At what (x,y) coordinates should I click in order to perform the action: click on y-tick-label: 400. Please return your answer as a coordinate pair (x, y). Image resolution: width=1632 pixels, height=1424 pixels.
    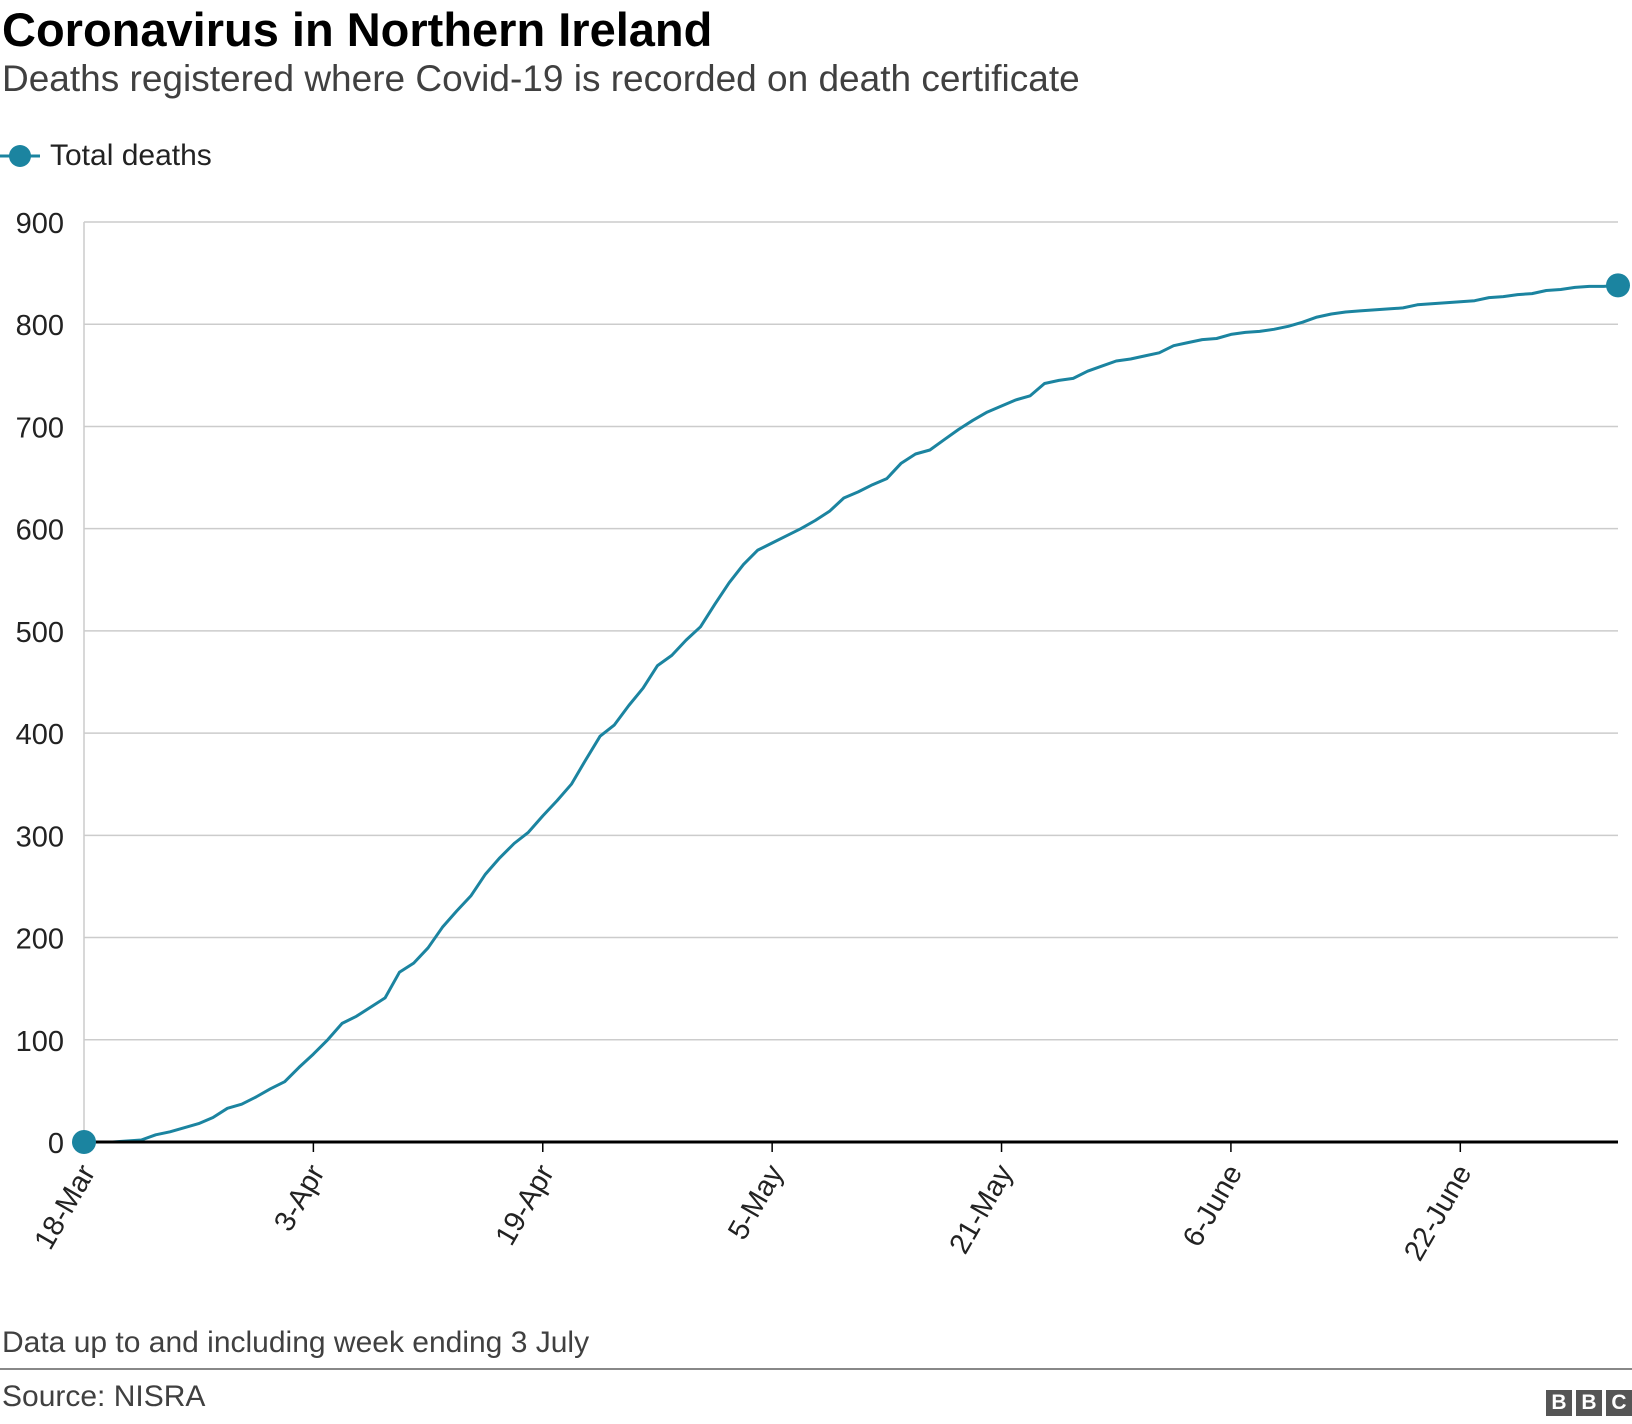
    Looking at the image, I should click on (40, 735).